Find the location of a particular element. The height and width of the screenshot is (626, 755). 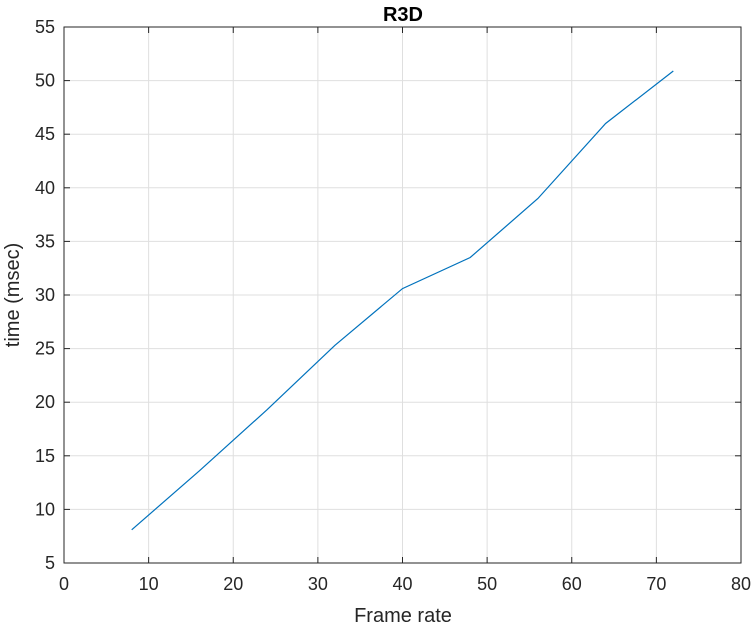

chart-title: R3D is located at coordinates (403, 15).